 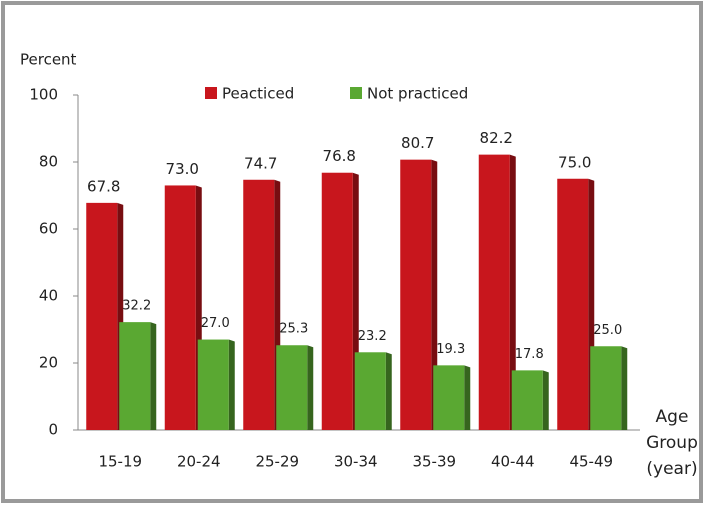 What do you see at coordinates (48, 229) in the screenshot?
I see `y-tick-label: 60` at bounding box center [48, 229].